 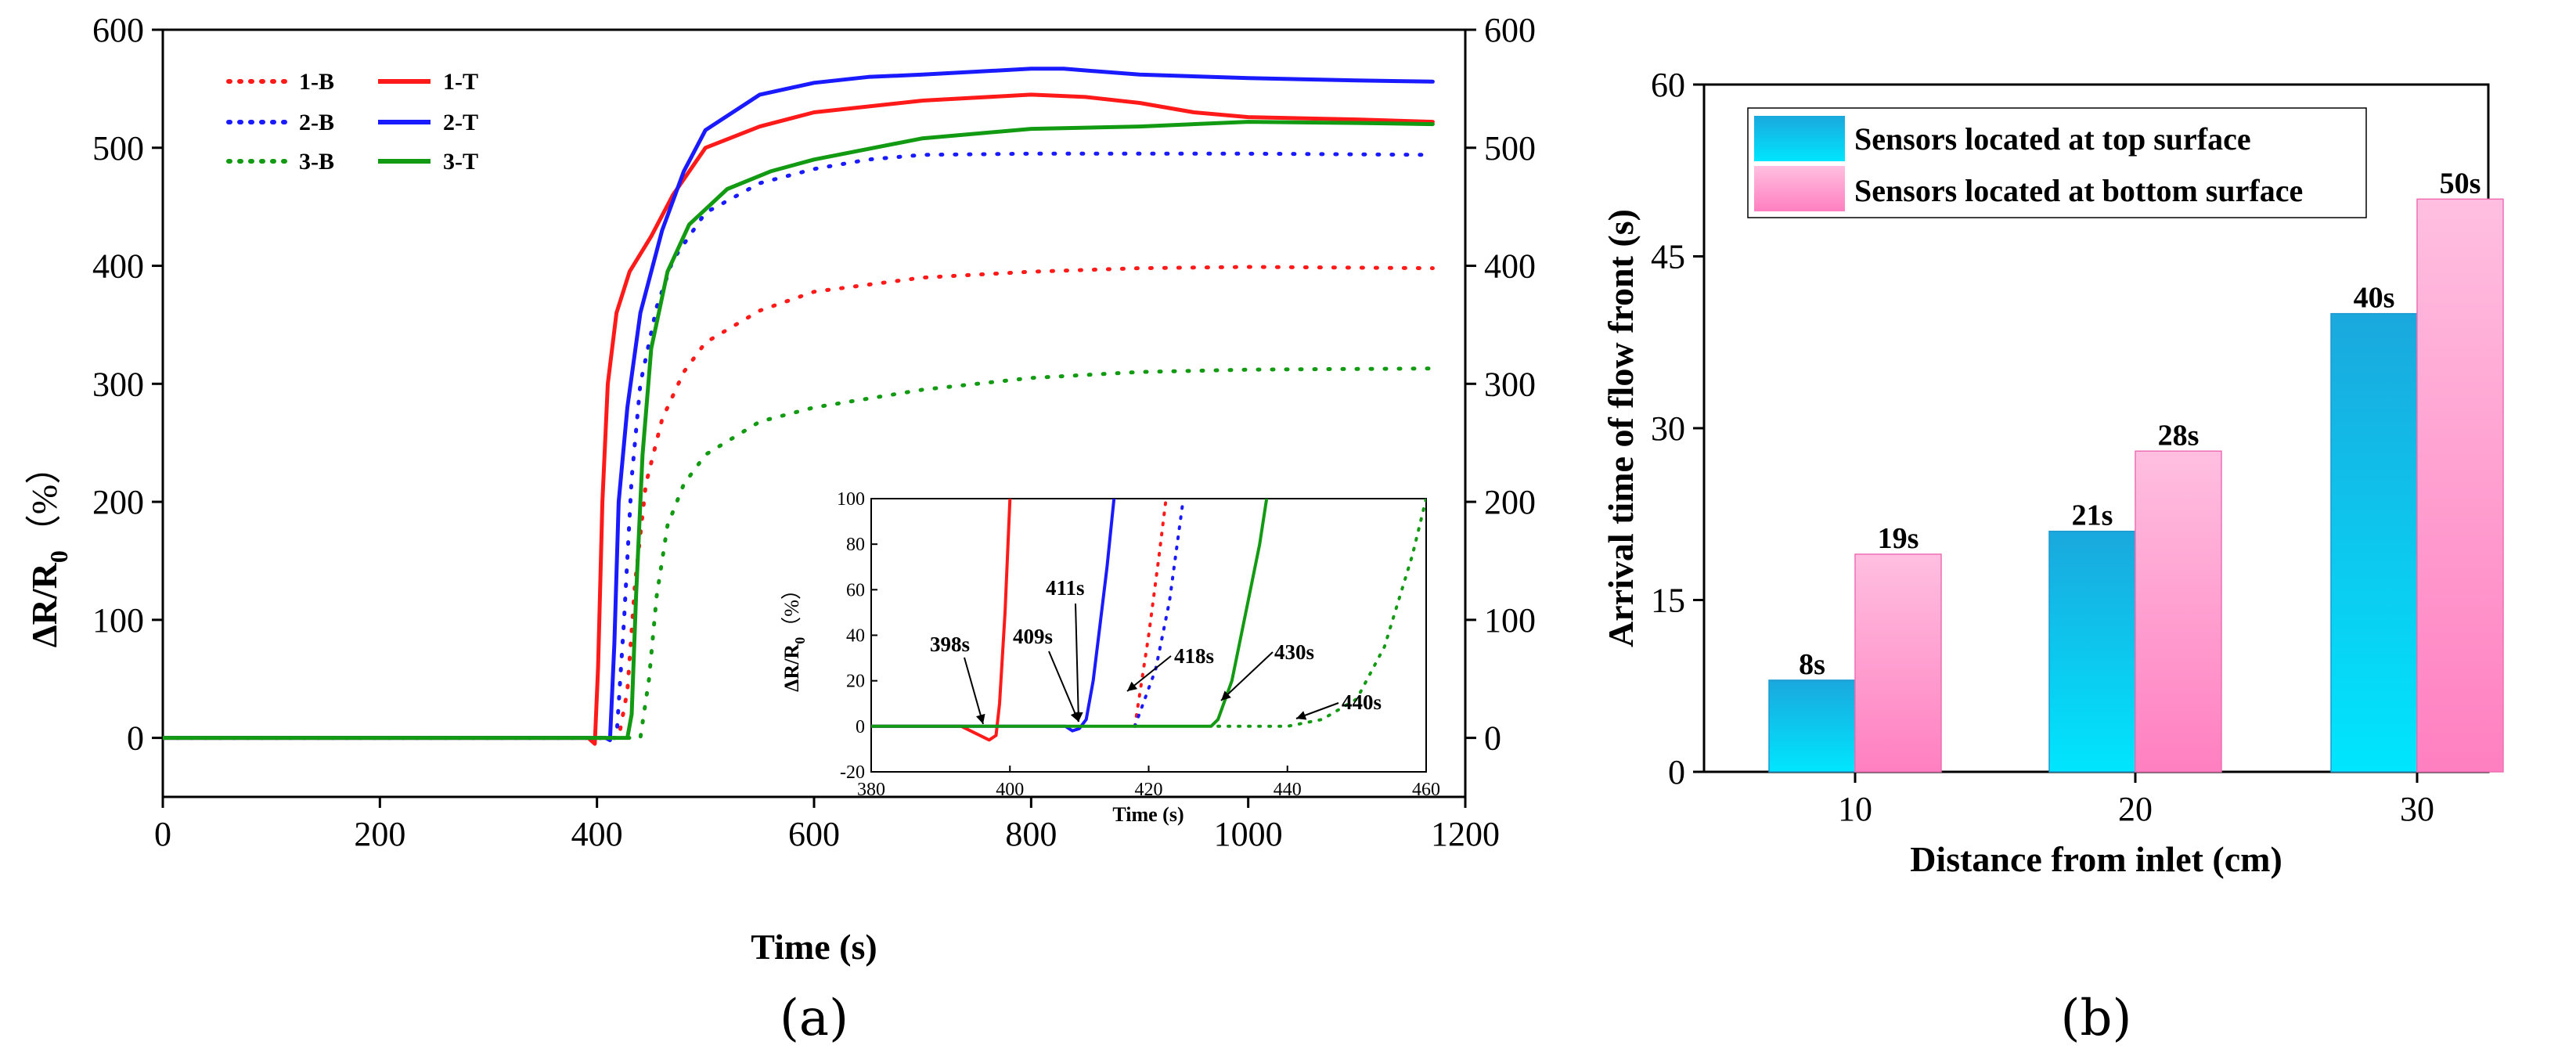 I want to click on bar-value-label: 28s, so click(x=2179, y=435).